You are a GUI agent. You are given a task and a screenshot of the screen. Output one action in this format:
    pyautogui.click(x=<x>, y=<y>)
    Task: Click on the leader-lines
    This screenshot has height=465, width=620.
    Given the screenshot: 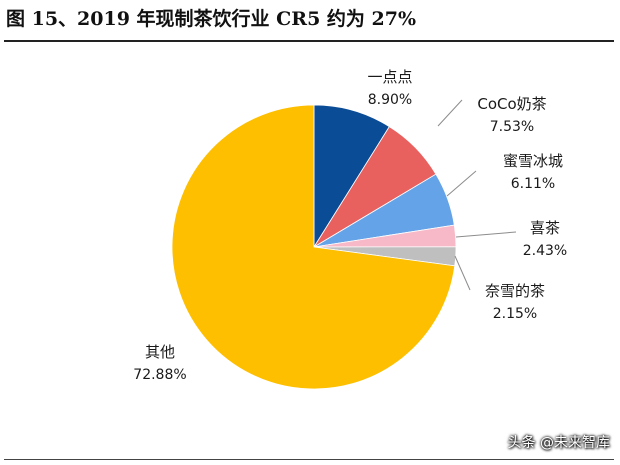 What is the action you would take?
    pyautogui.click(x=477, y=195)
    